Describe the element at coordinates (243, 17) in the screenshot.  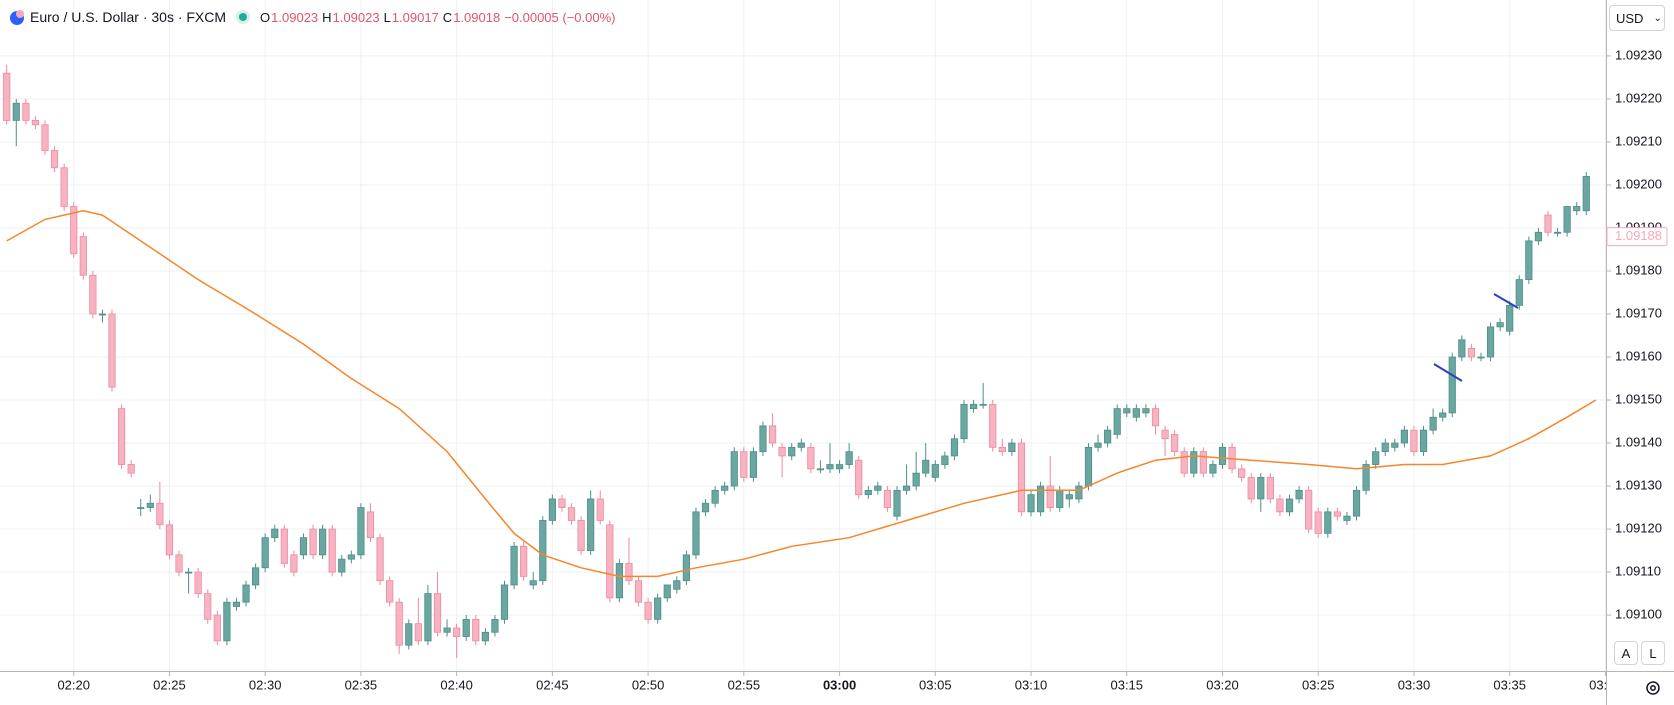
I see `market-status` at that location.